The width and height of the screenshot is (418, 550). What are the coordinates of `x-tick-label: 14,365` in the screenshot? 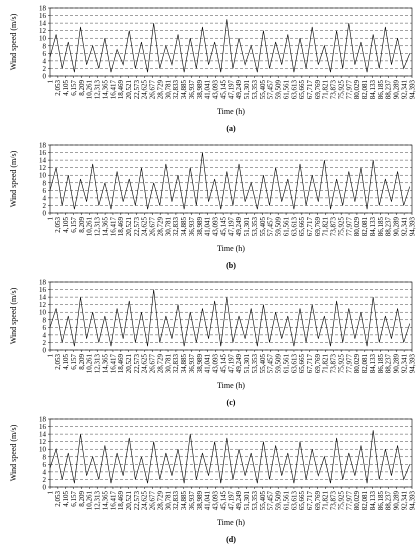 It's located at (105, 364).